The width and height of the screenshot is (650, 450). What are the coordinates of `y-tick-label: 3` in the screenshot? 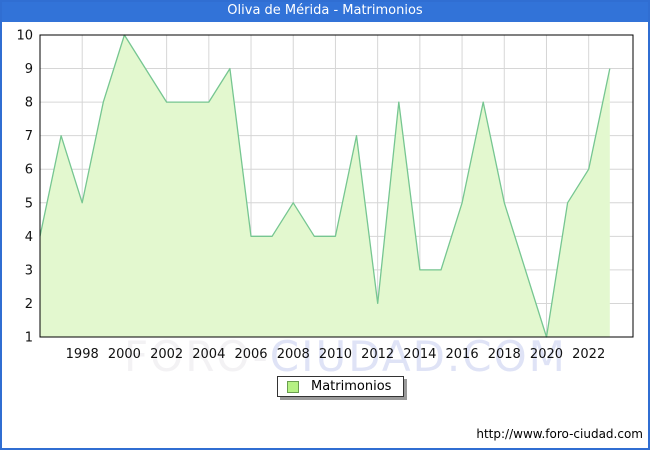 It's located at (29, 270).